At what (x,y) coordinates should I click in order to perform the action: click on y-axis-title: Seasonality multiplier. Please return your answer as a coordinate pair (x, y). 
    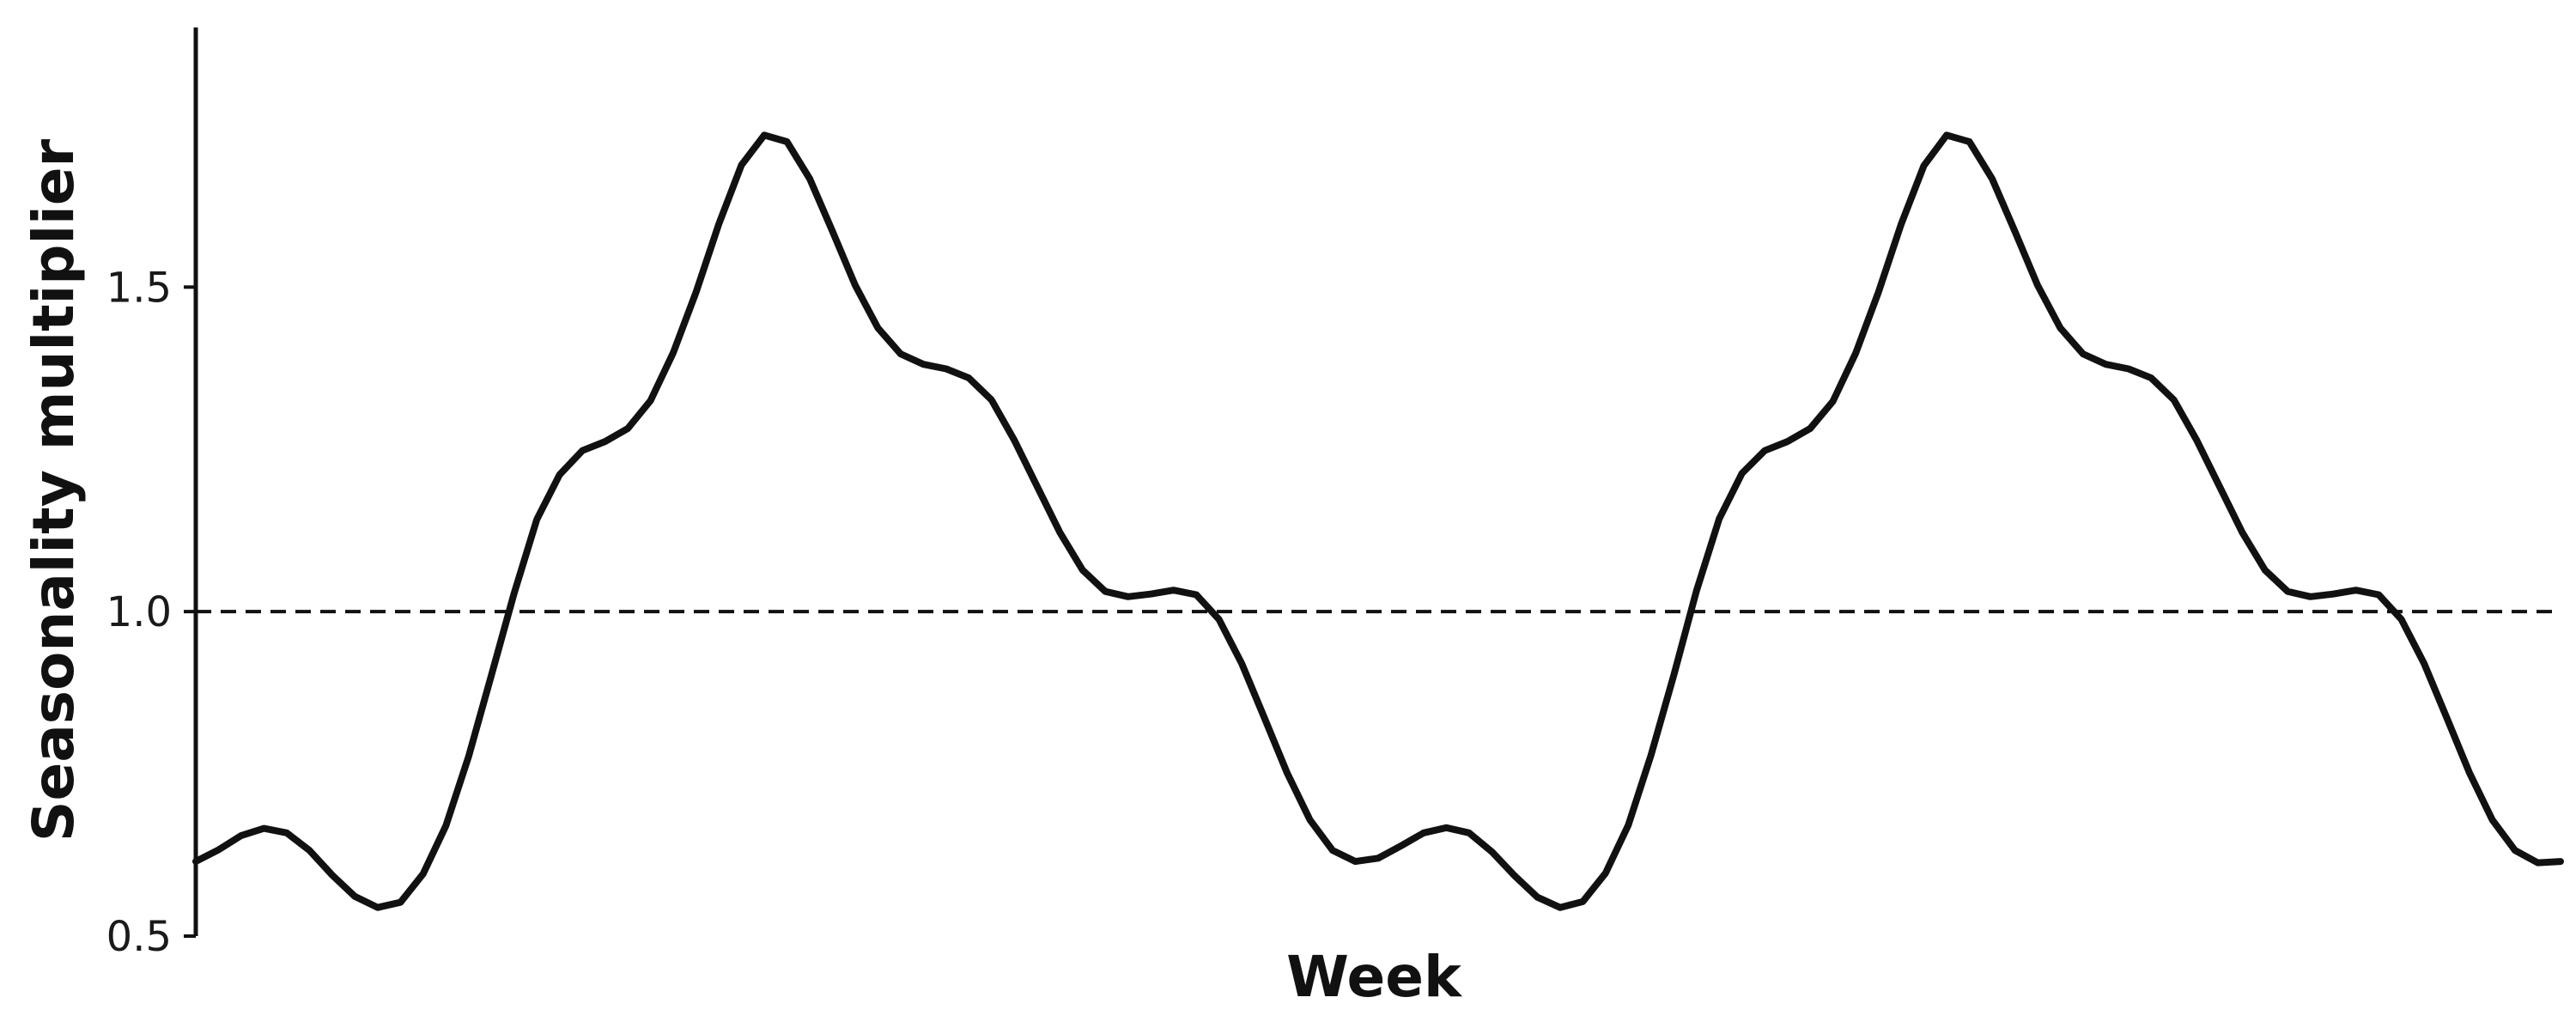
    Looking at the image, I should click on (54, 490).